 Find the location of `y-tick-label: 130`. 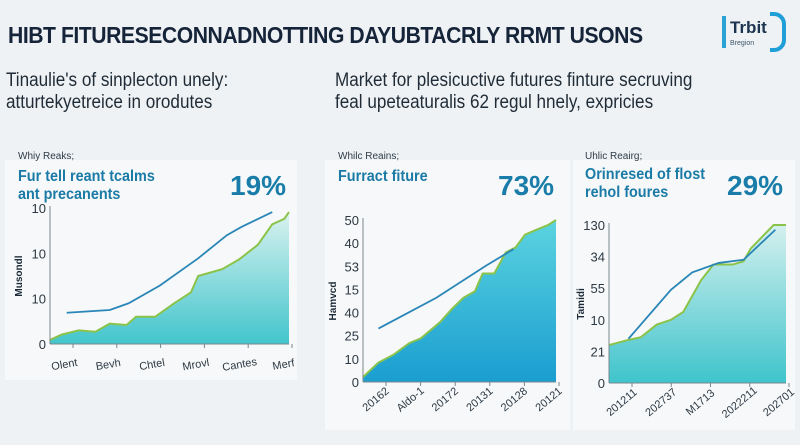

y-tick-label: 130 is located at coordinates (594, 225).